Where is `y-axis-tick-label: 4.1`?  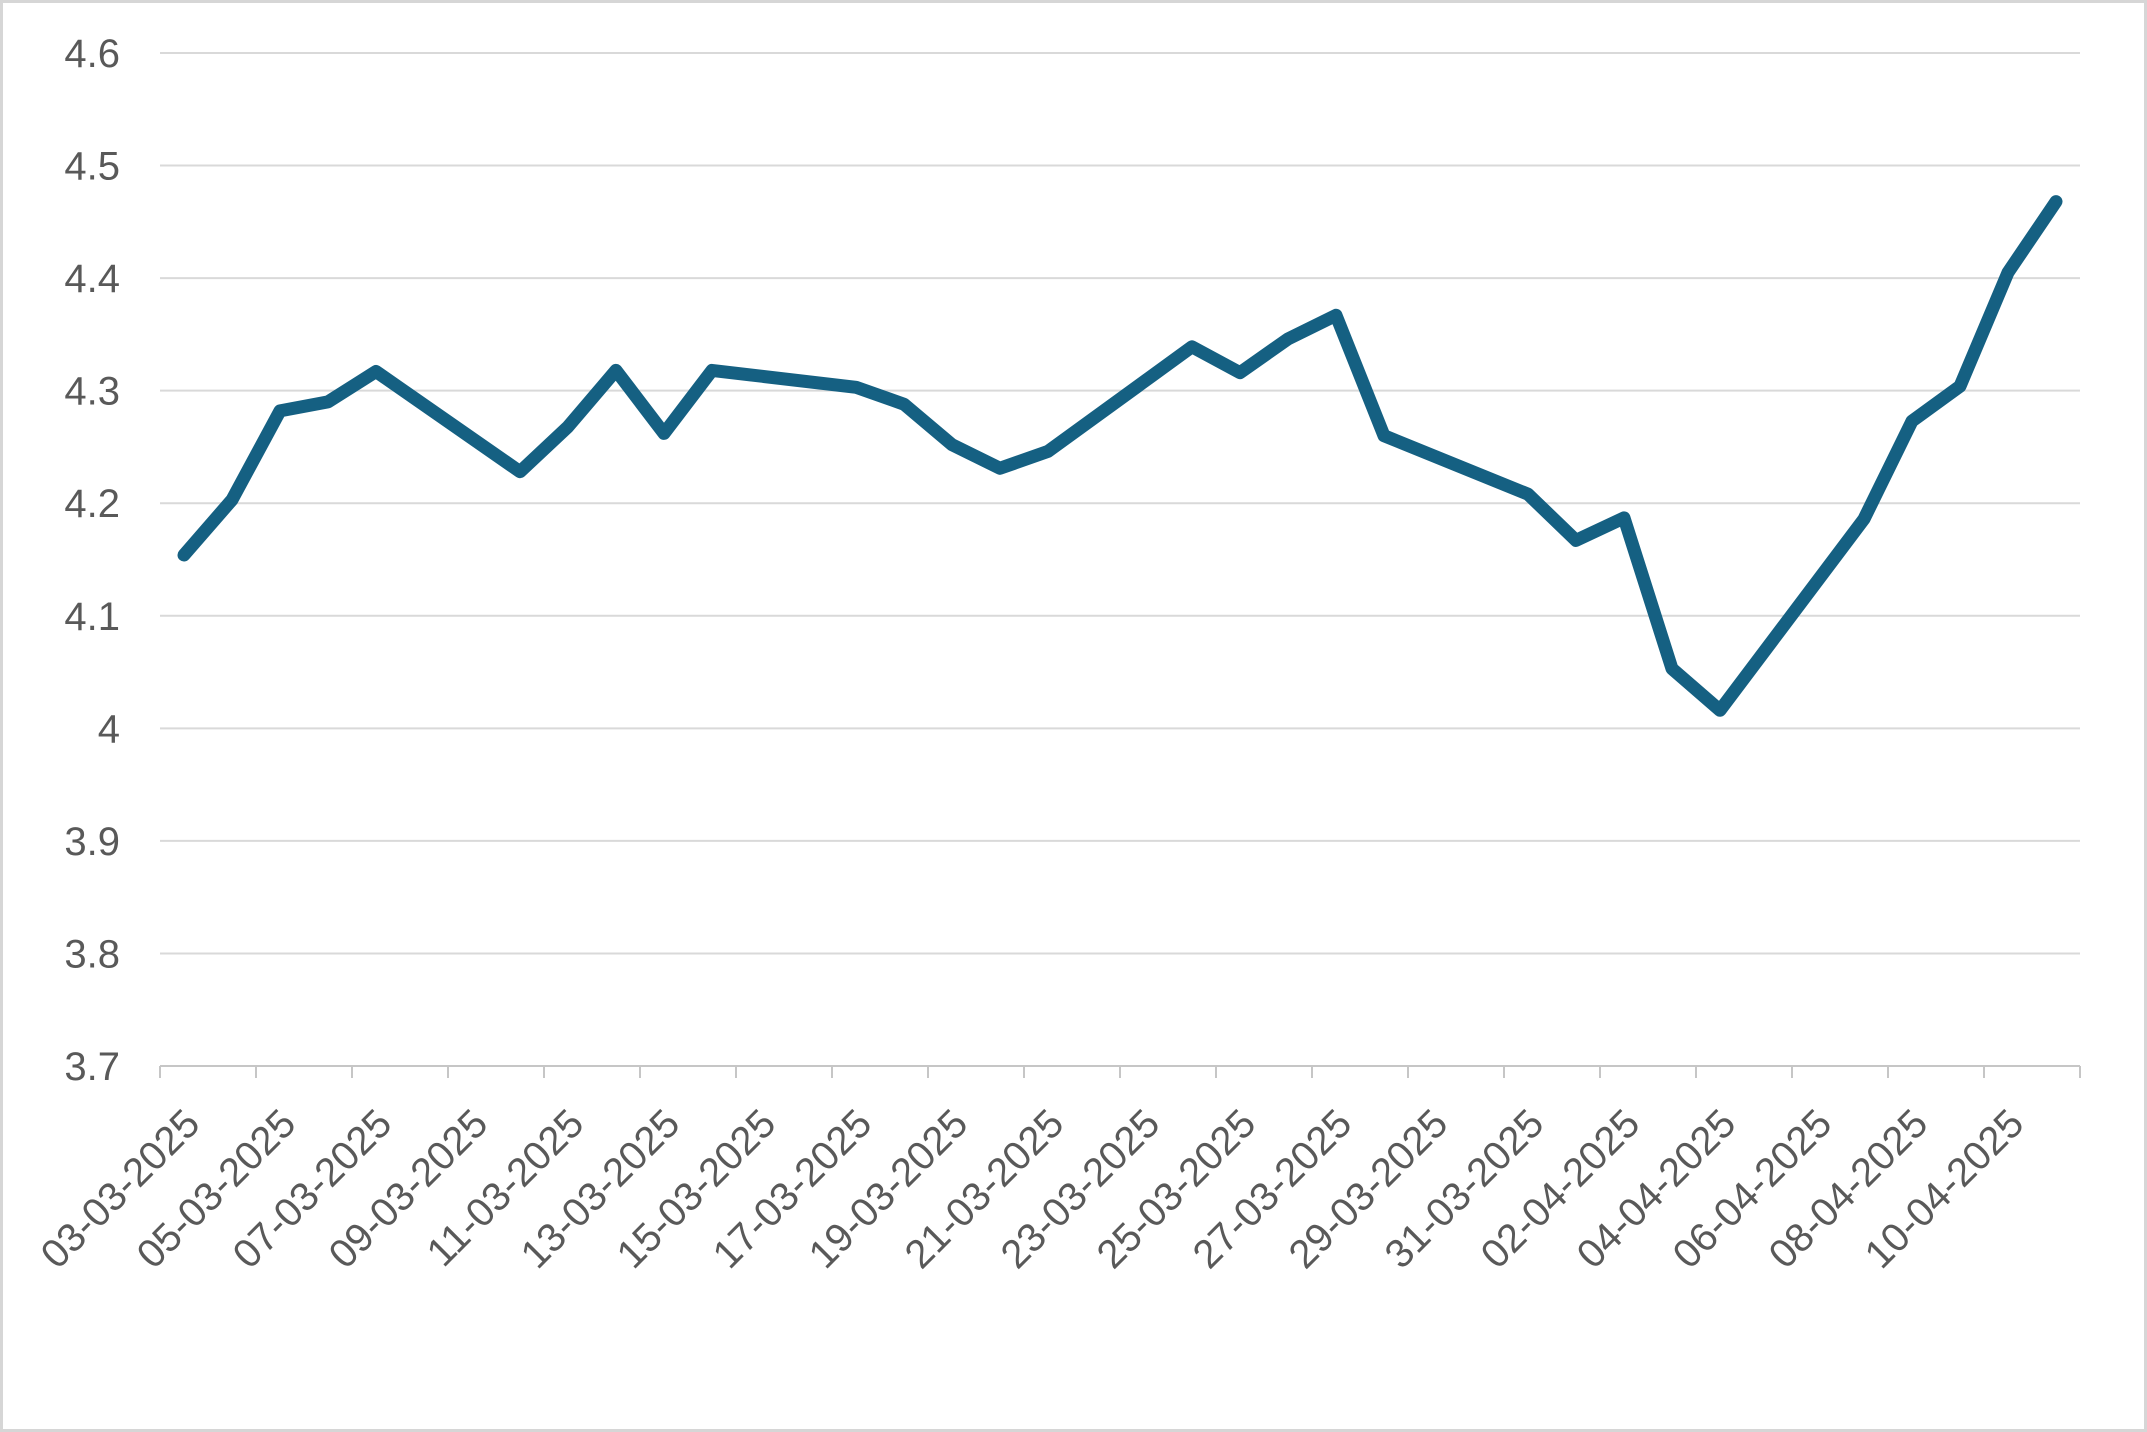
y-axis-tick-label: 4.1 is located at coordinates (92, 617).